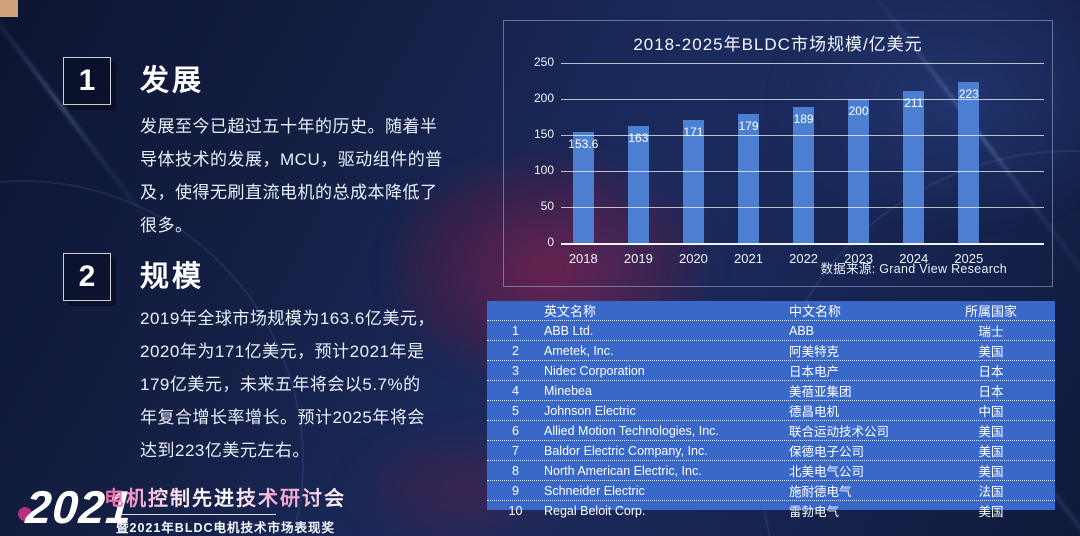  I want to click on table-row: 10 Regal Beloit Corp. 雷勃电气 美国, so click(771, 510).